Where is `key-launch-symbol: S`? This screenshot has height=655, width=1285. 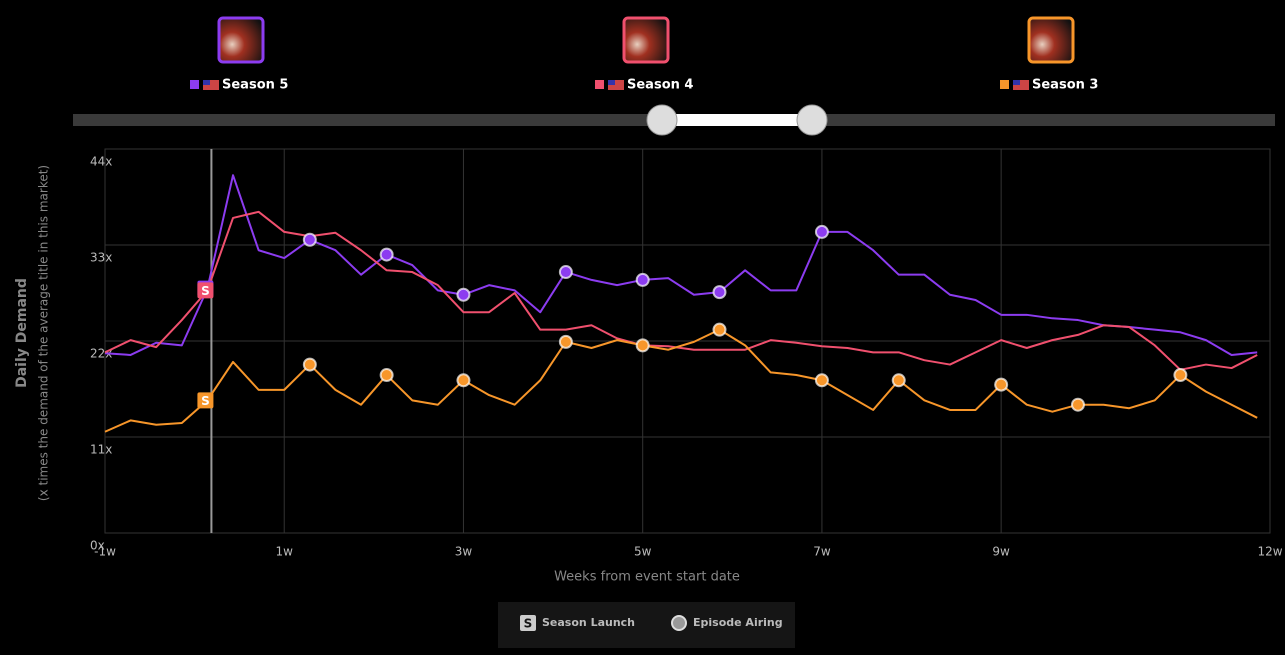 key-launch-symbol: S is located at coordinates (528, 624).